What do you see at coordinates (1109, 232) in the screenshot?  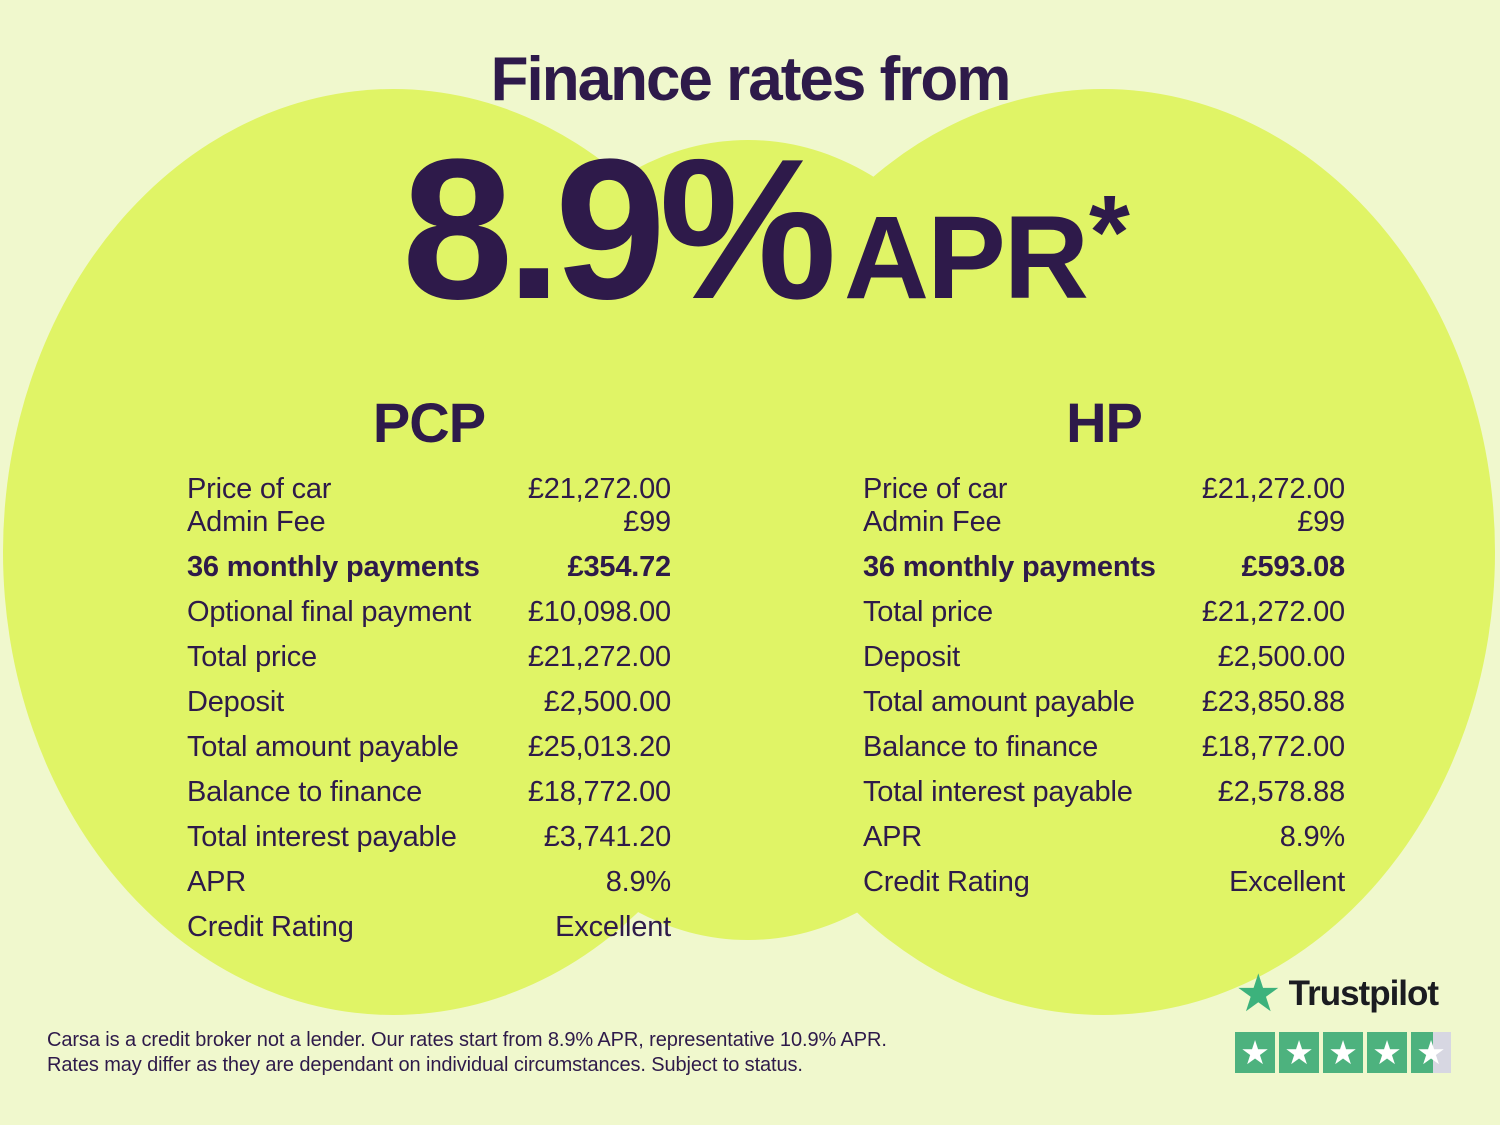 I see `footnote-asterisk: *` at bounding box center [1109, 232].